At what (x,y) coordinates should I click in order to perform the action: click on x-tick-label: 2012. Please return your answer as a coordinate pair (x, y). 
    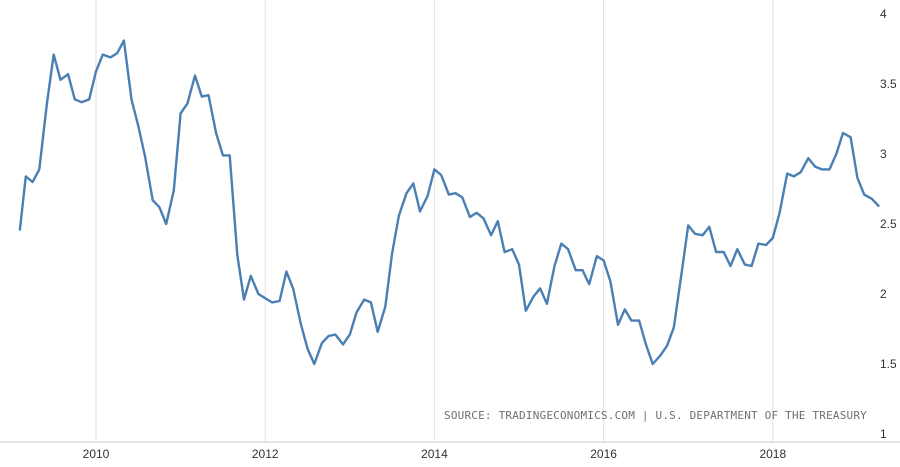
    Looking at the image, I should click on (265, 454).